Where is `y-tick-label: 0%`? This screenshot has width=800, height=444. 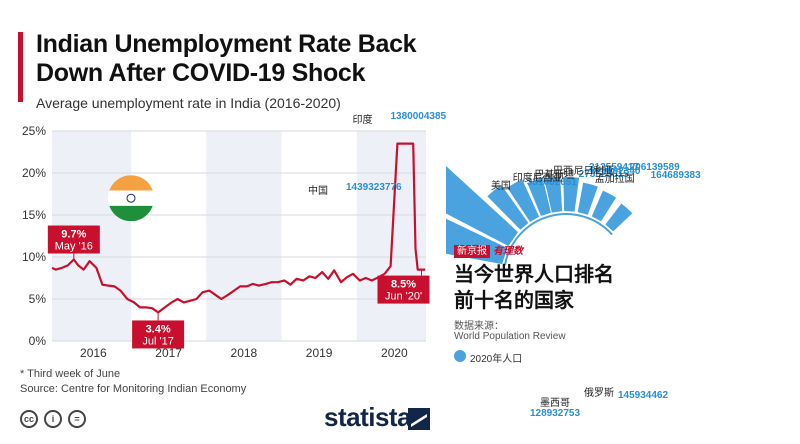
y-tick-label: 0% is located at coordinates (38, 341).